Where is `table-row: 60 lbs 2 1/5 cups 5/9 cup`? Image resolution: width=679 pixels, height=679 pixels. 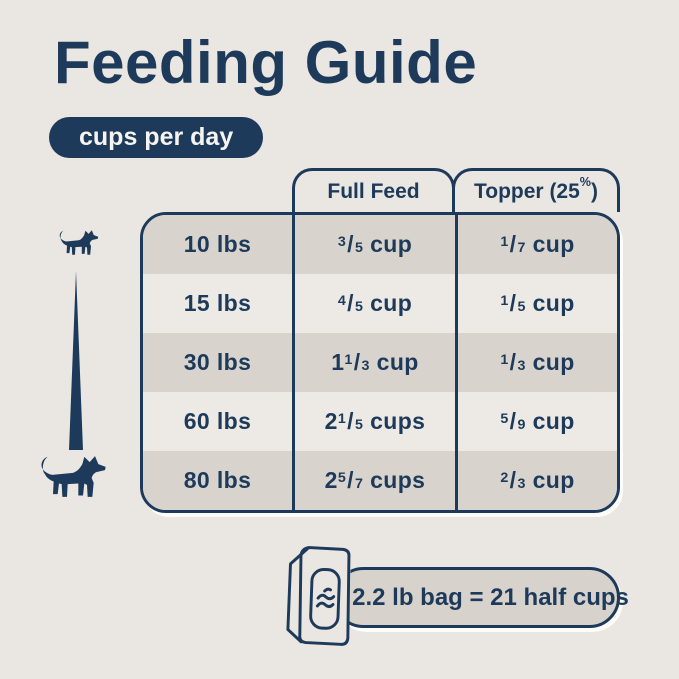
table-row: 60 lbs 2 1/5 cups 5/9 cup is located at coordinates (380, 421).